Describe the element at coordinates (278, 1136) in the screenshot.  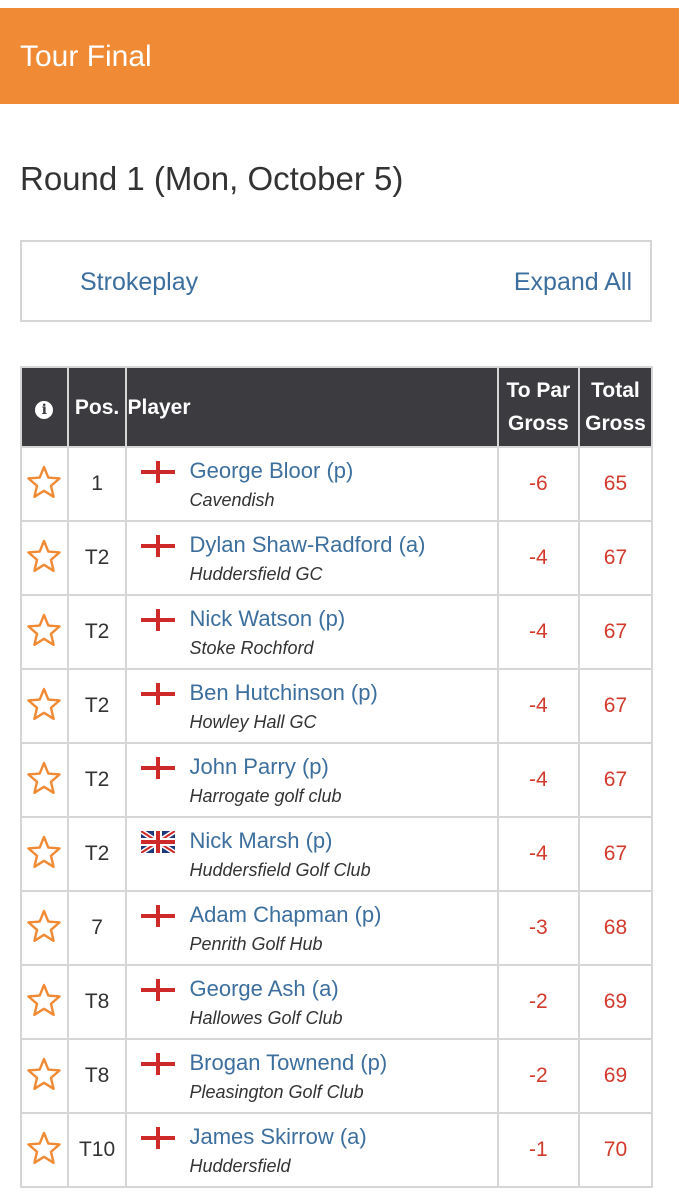
I see `player-name-link: James Skirrow (a)` at that location.